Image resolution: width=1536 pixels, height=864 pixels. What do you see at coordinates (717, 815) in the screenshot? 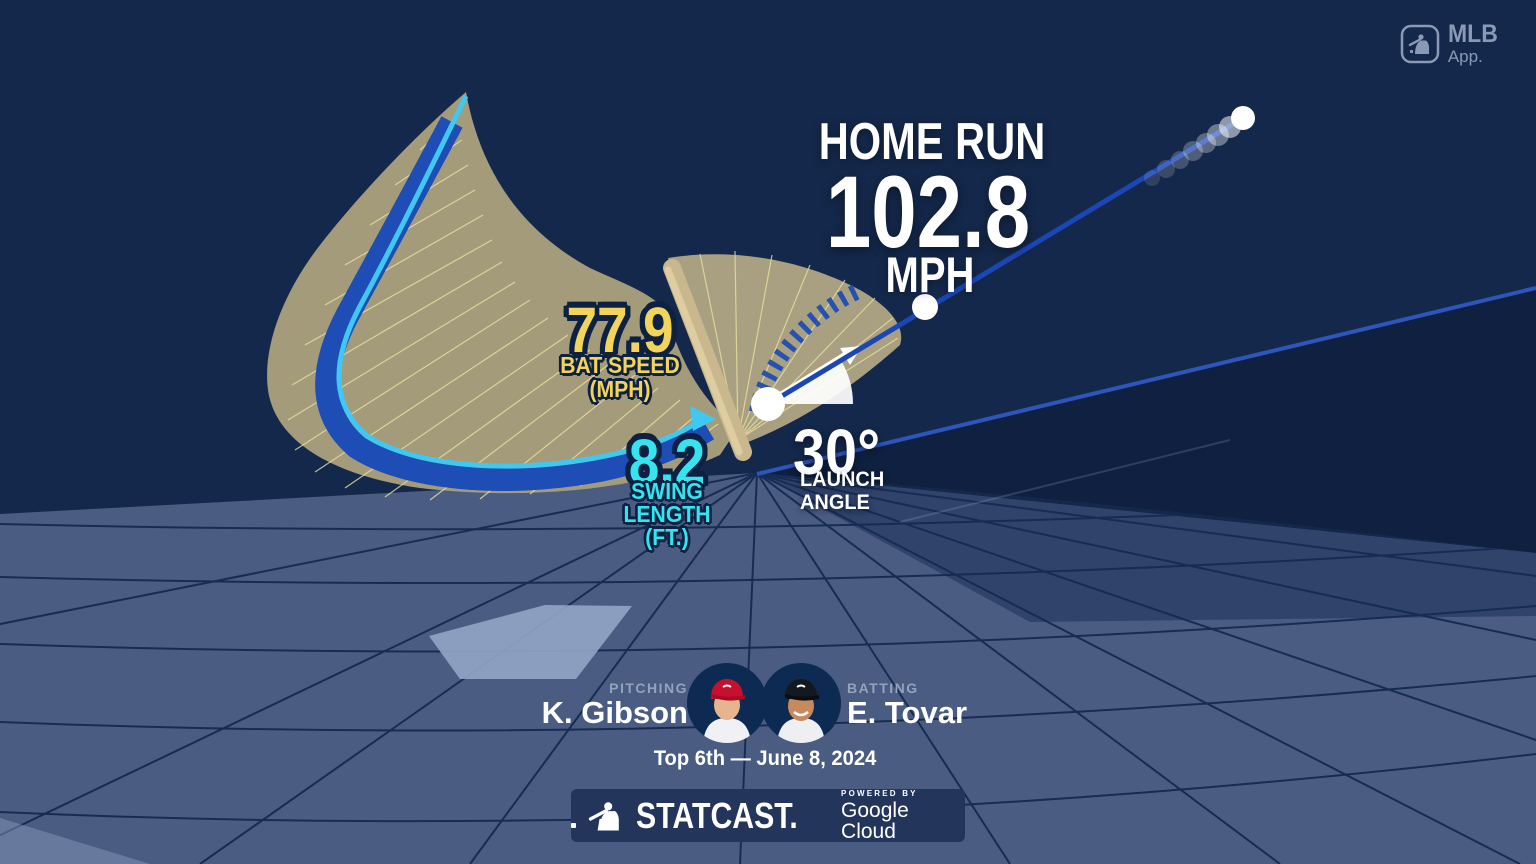
I see `statcast-wordmark: STATCAST.` at bounding box center [717, 815].